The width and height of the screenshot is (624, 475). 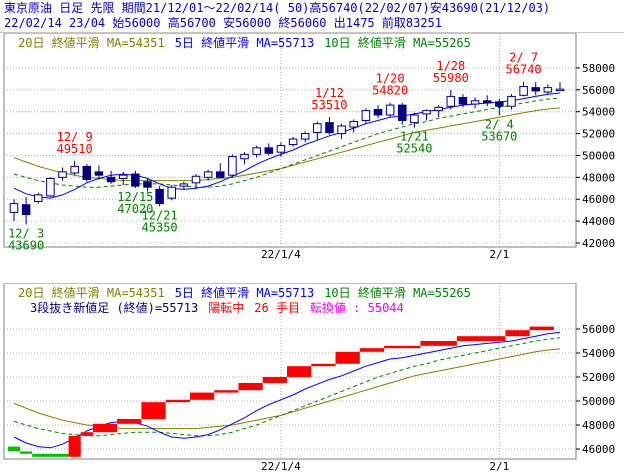 What do you see at coordinates (75, 137) in the screenshot?
I see `annotation-date: 12/ 9` at bounding box center [75, 137].